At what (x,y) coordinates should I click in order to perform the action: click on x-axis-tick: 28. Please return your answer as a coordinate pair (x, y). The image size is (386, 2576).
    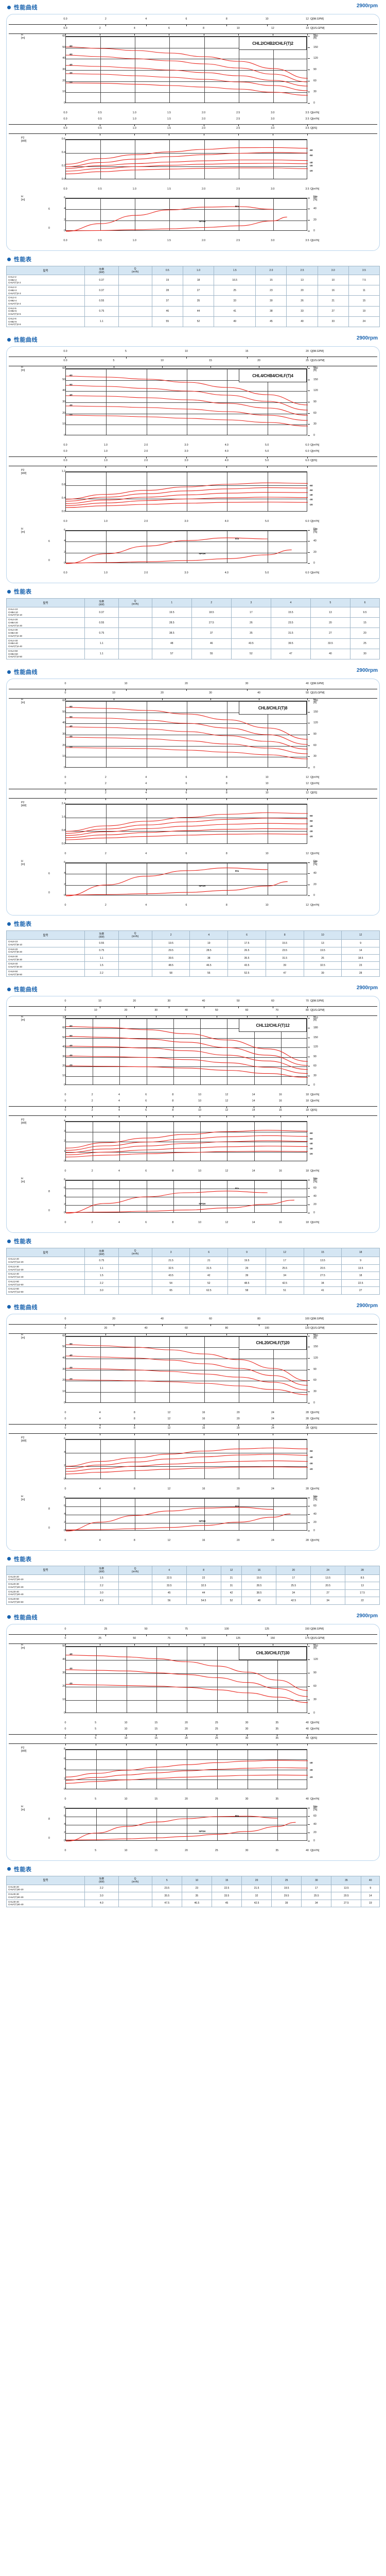
    Looking at the image, I should click on (308, 1413).